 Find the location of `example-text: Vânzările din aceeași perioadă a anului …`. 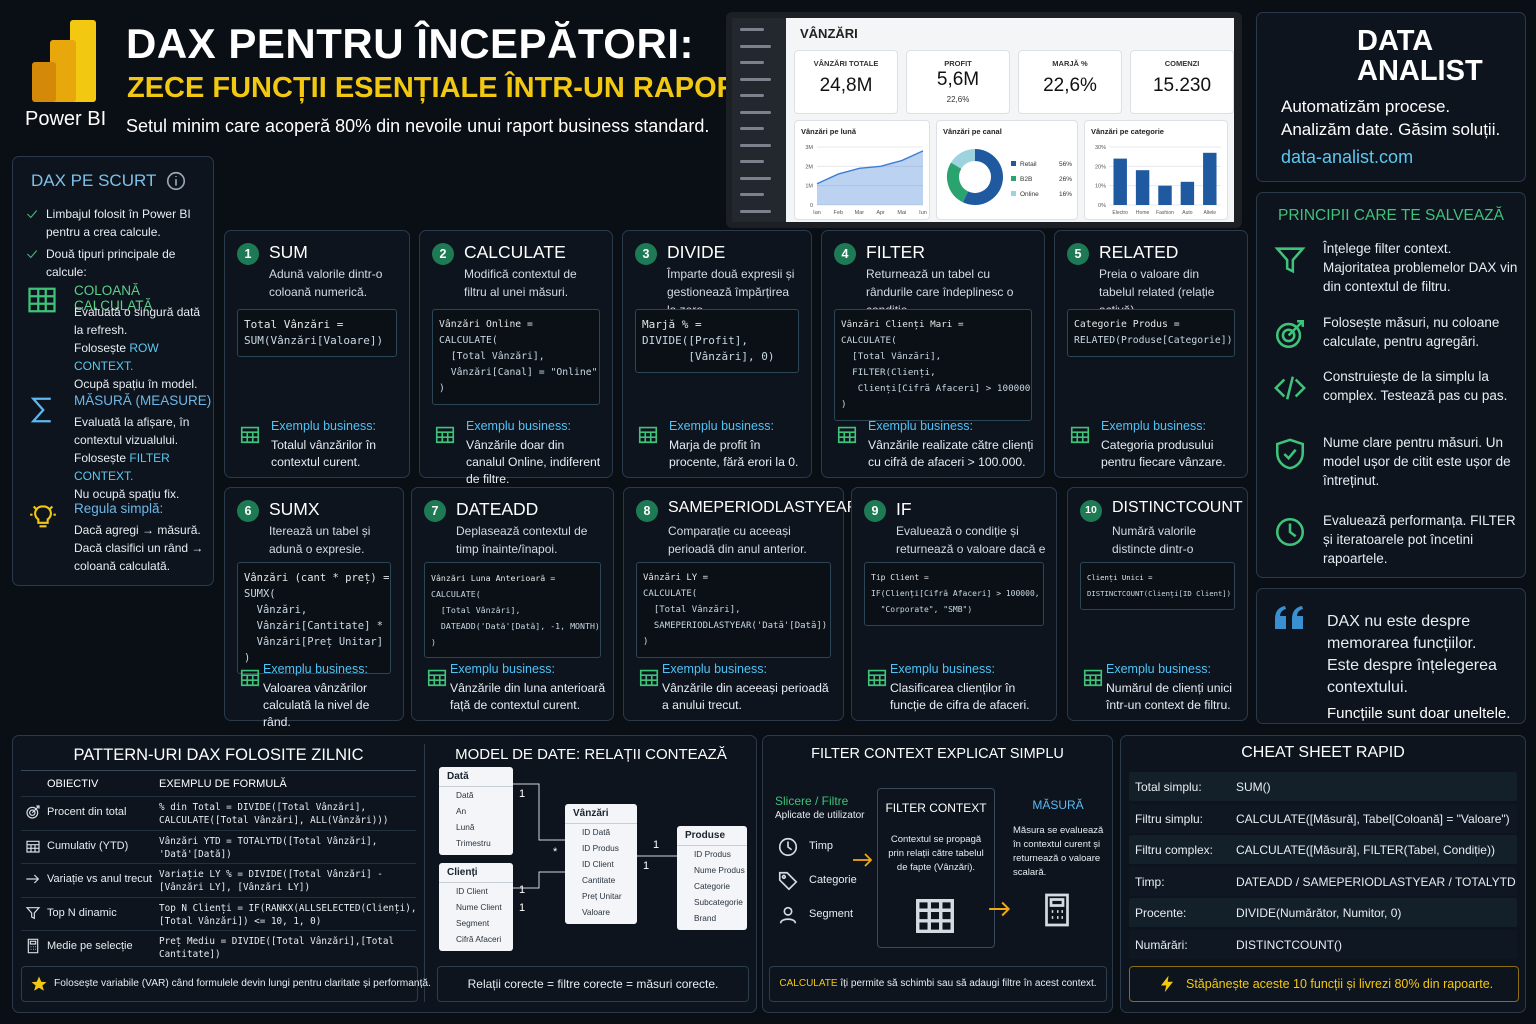

example-text: Vânzările din aceeași perioadă a anului … is located at coordinates (745, 696).